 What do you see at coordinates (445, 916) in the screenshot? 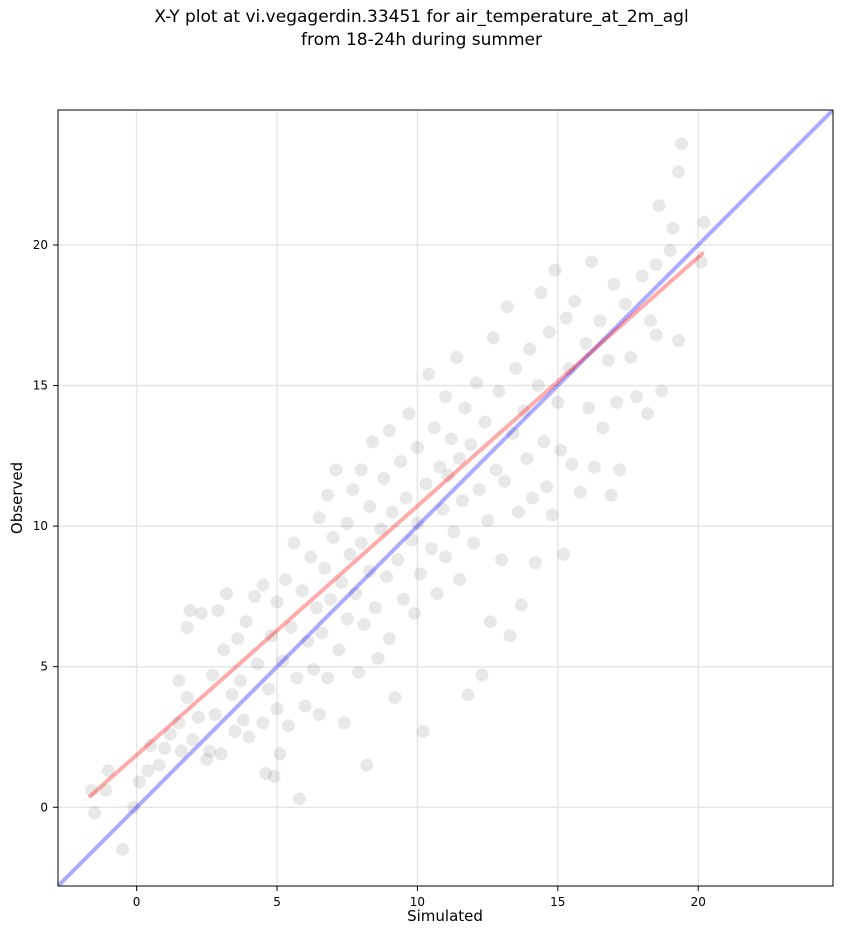
I see `x-axis-label: Simulated` at bounding box center [445, 916].